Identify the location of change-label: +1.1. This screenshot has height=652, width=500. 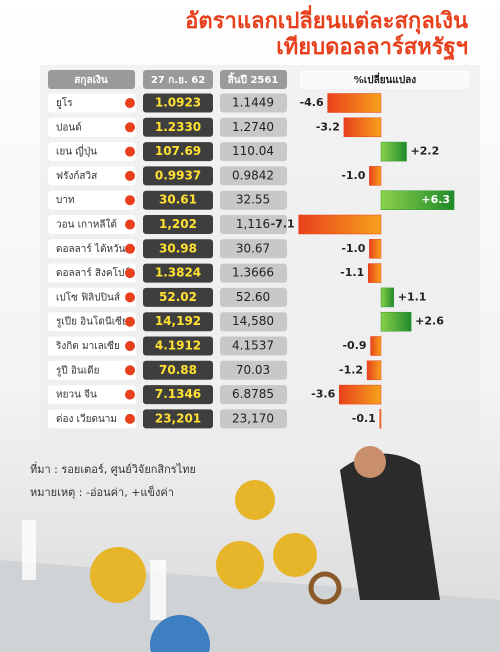
(412, 296).